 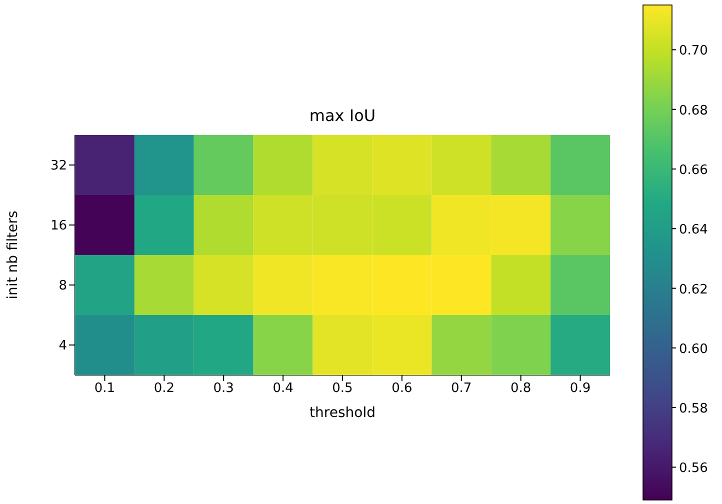 I want to click on y-axis-title: init nb filters, so click(x=12, y=255).